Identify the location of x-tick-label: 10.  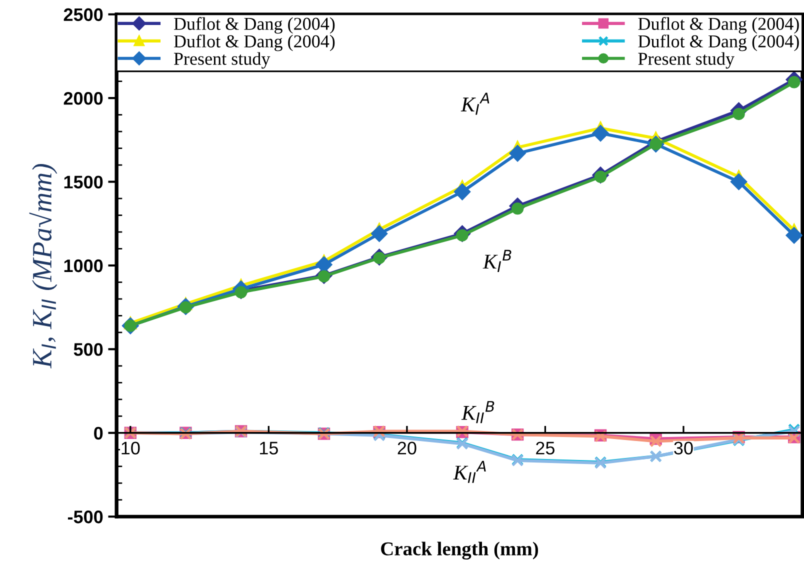
(131, 448).